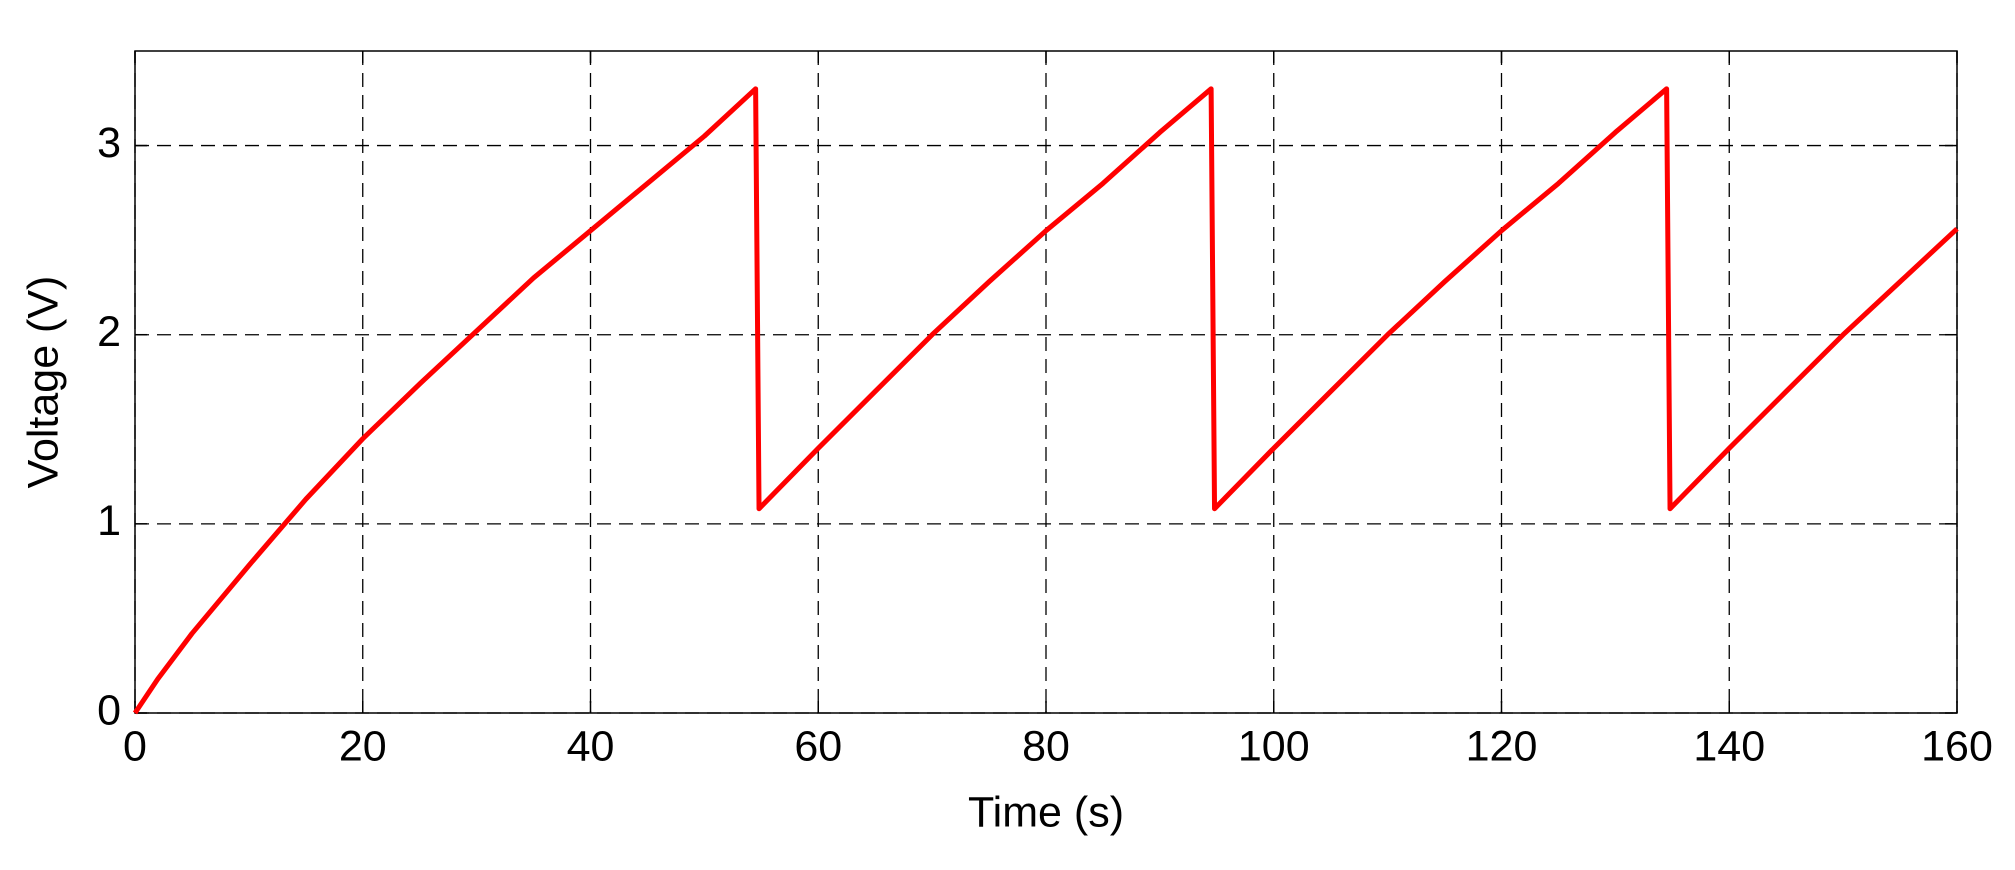  What do you see at coordinates (135, 746) in the screenshot?
I see `x-tick-label: 0` at bounding box center [135, 746].